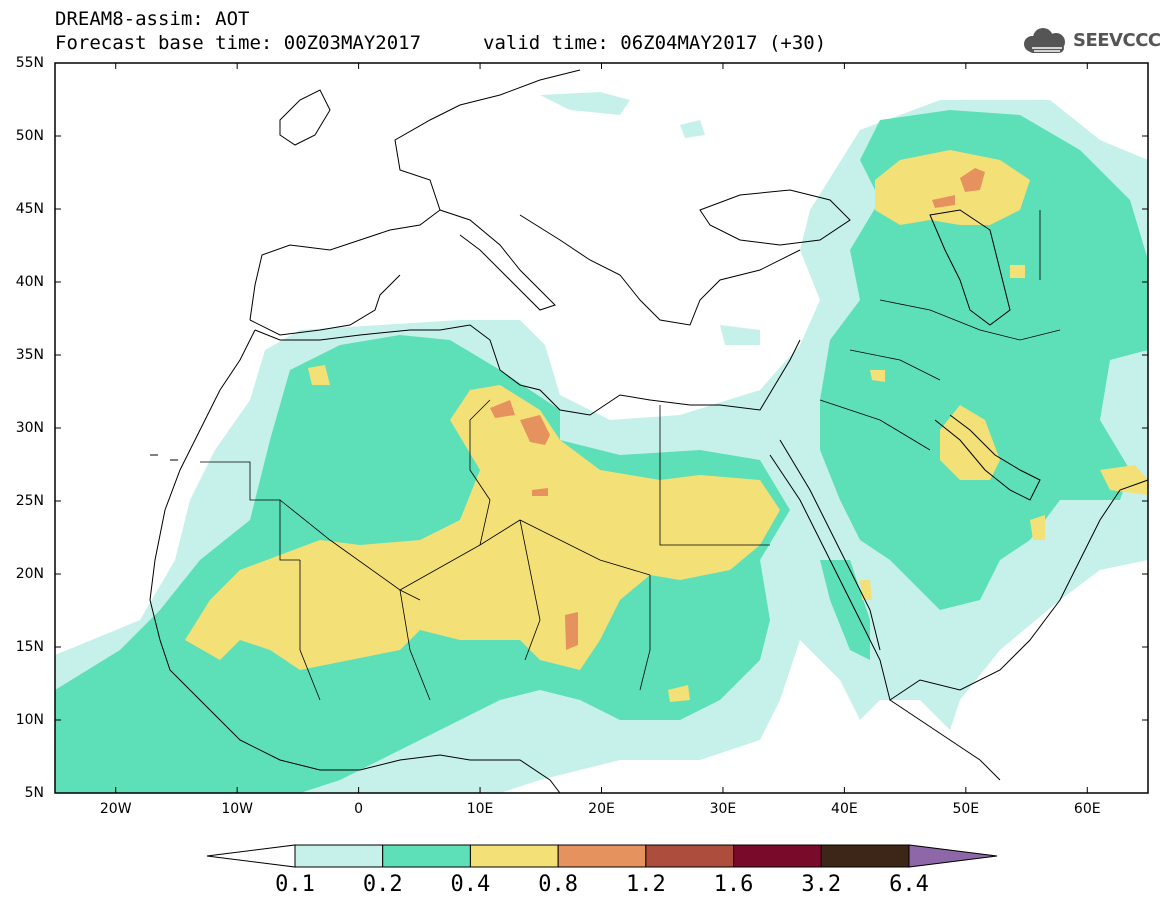 This screenshot has height=905, width=1165. What do you see at coordinates (29, 428) in the screenshot?
I see `lat-label: 30N` at bounding box center [29, 428].